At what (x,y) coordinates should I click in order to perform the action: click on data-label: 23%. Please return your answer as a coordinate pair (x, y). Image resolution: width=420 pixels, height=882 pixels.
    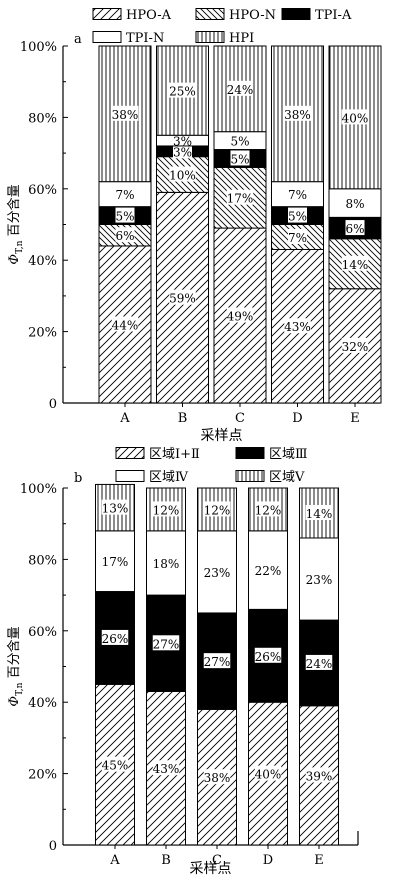
    Looking at the image, I should click on (319, 580).